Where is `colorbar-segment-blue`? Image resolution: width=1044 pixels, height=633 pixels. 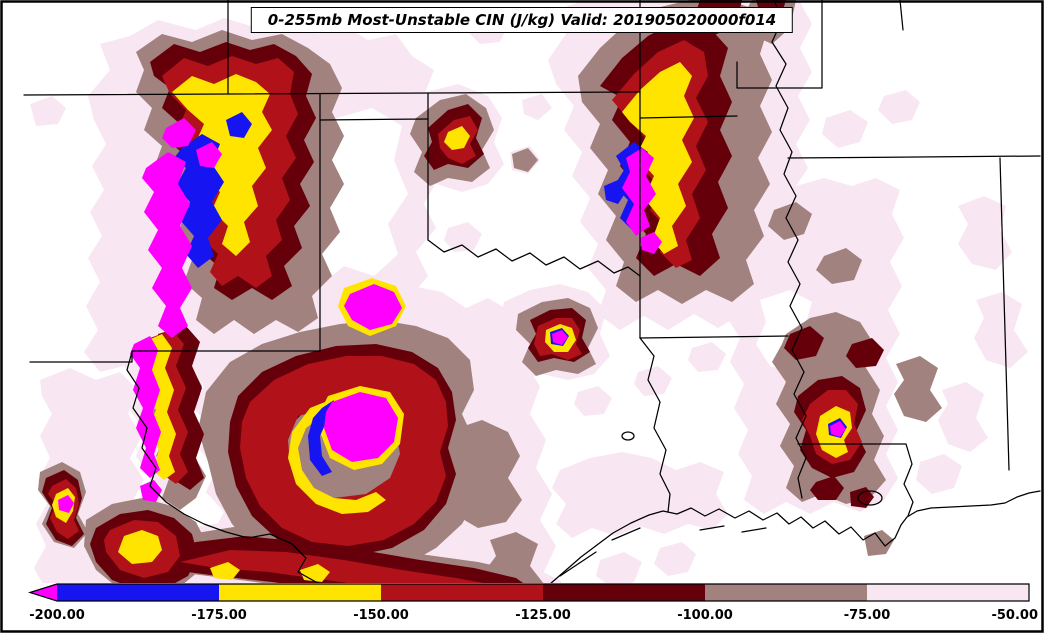
colorbar-segment-blue is located at coordinates (138, 592).